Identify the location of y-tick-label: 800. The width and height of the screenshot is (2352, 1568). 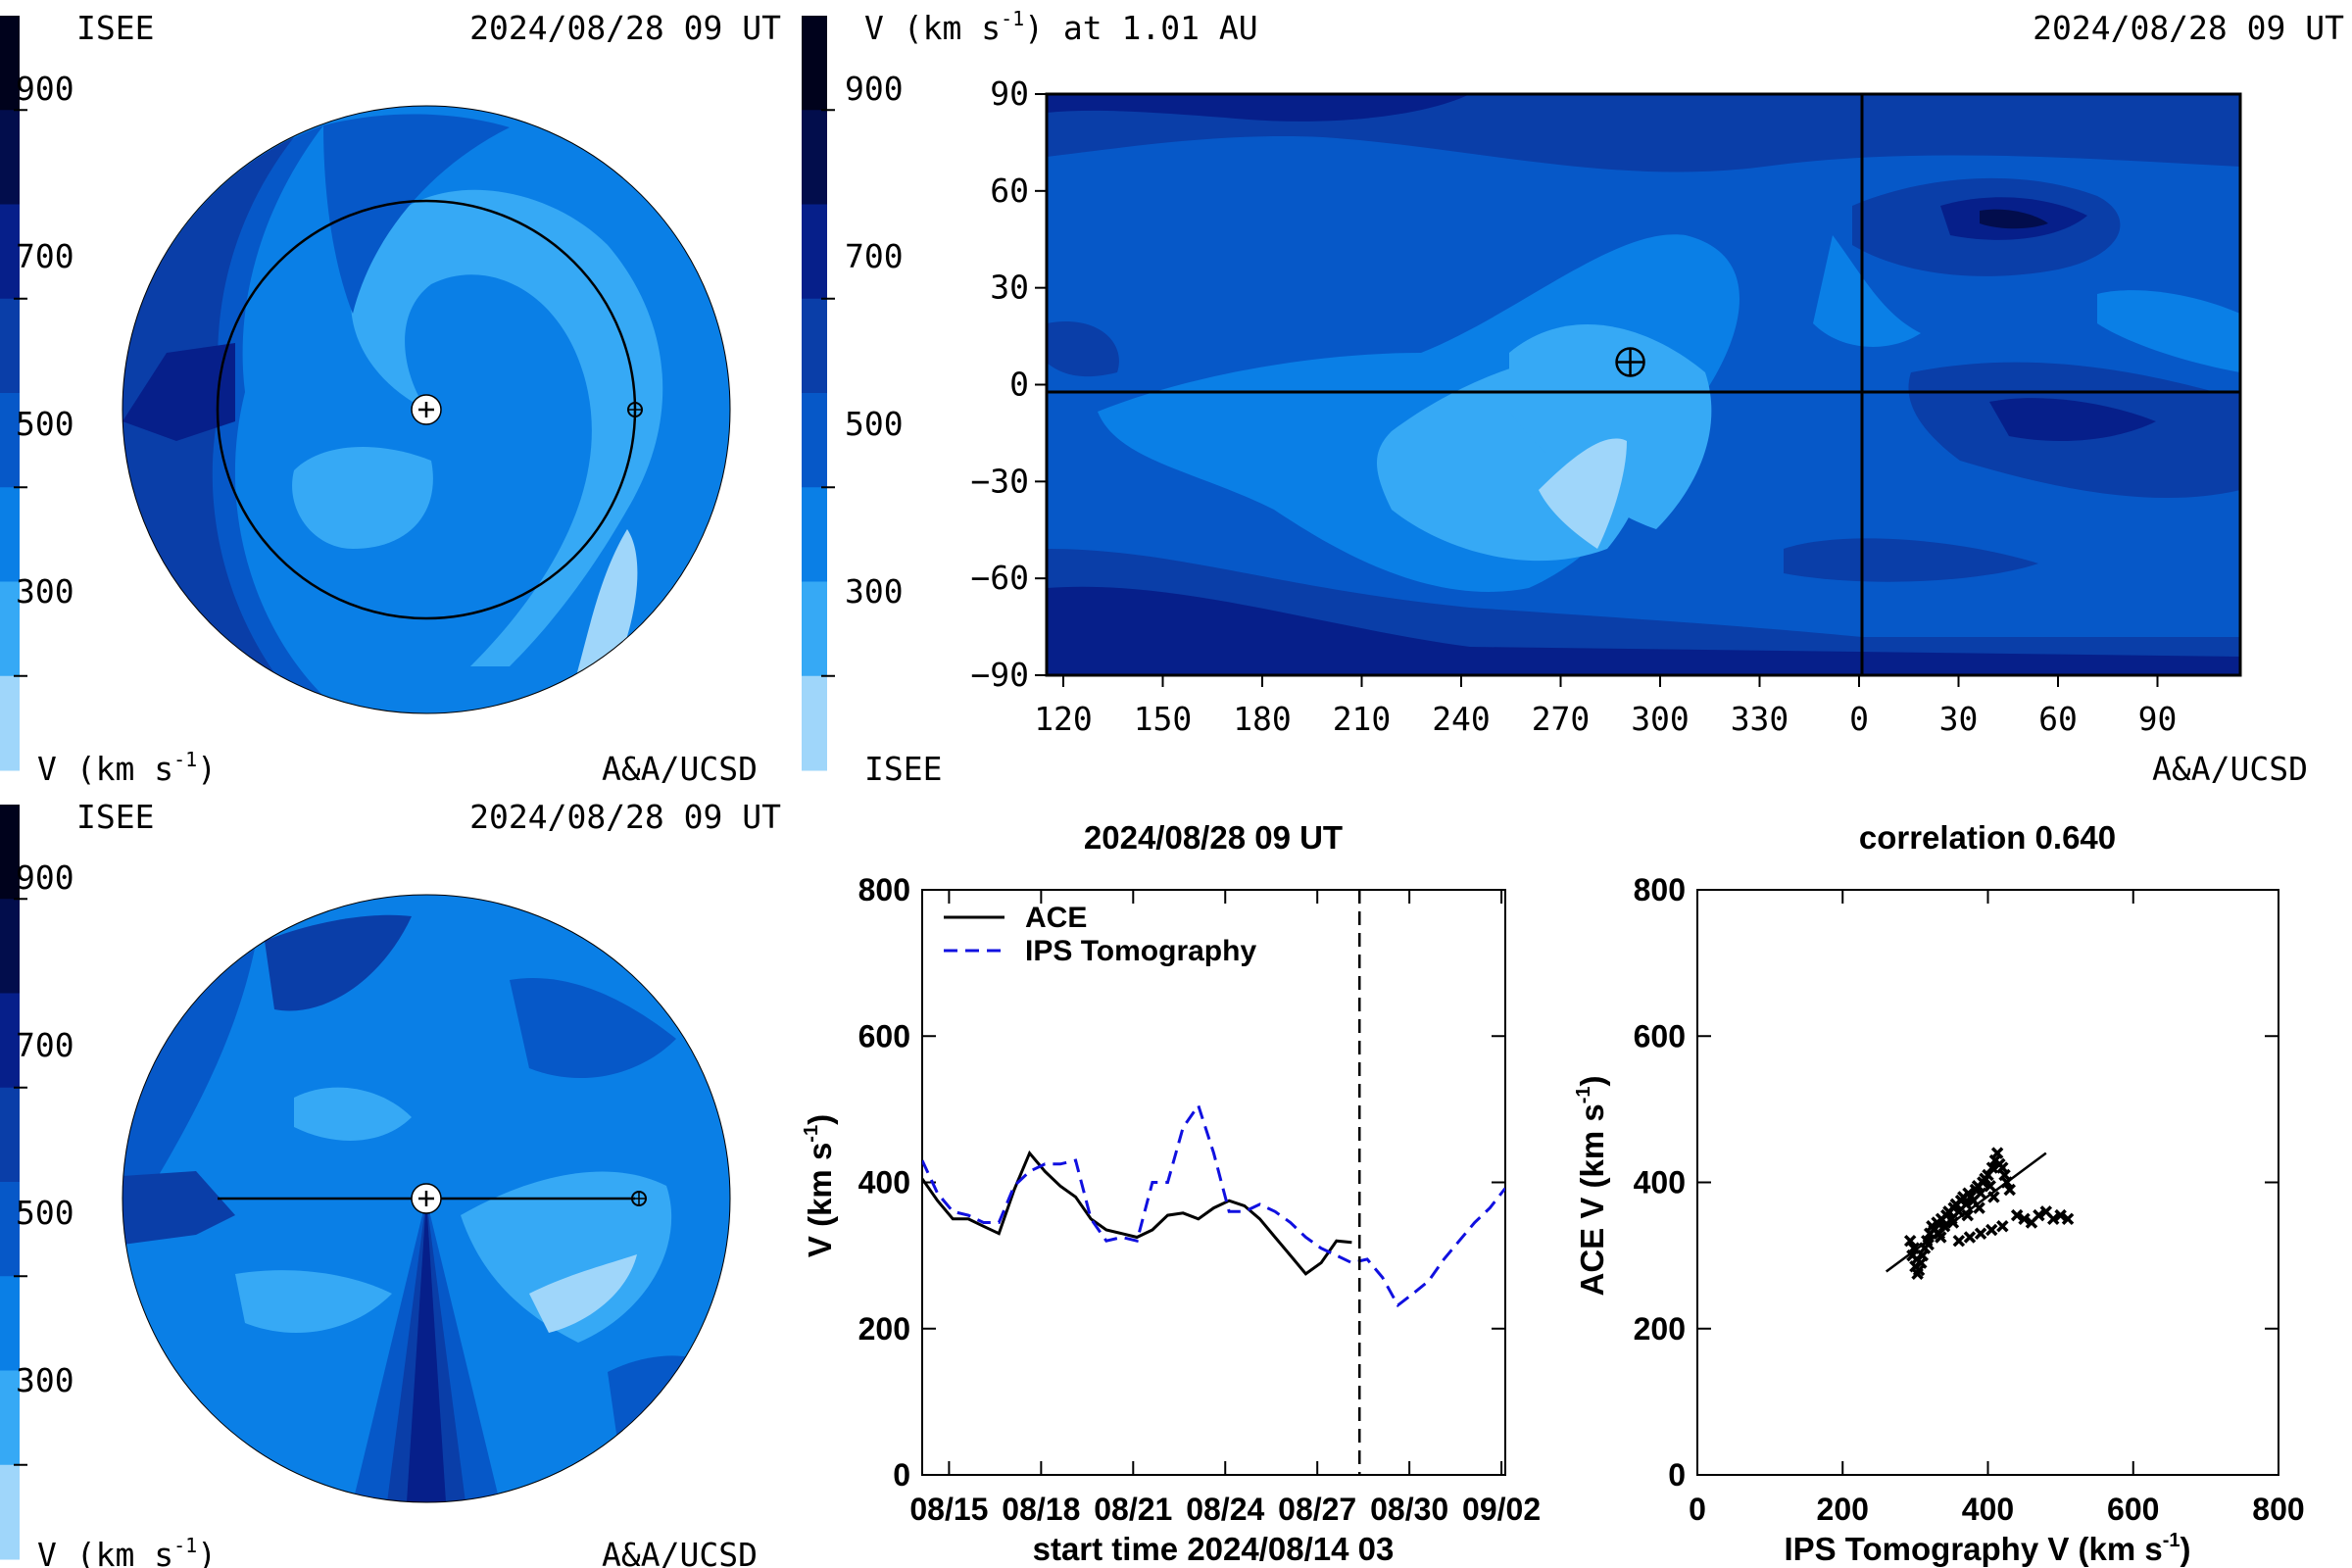
(1660, 889).